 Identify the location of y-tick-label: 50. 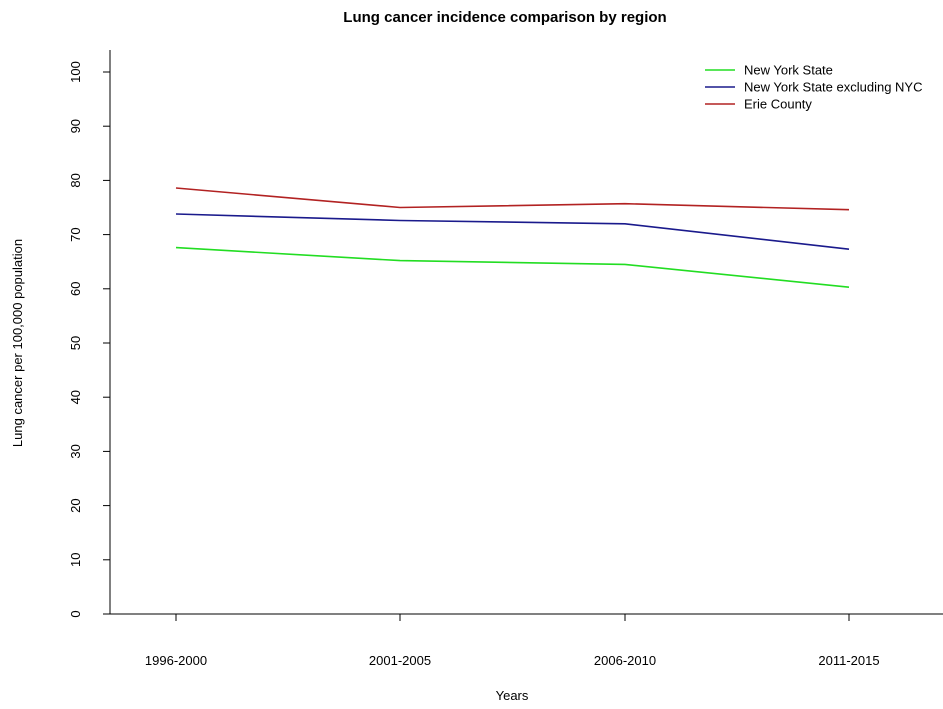
(75, 343).